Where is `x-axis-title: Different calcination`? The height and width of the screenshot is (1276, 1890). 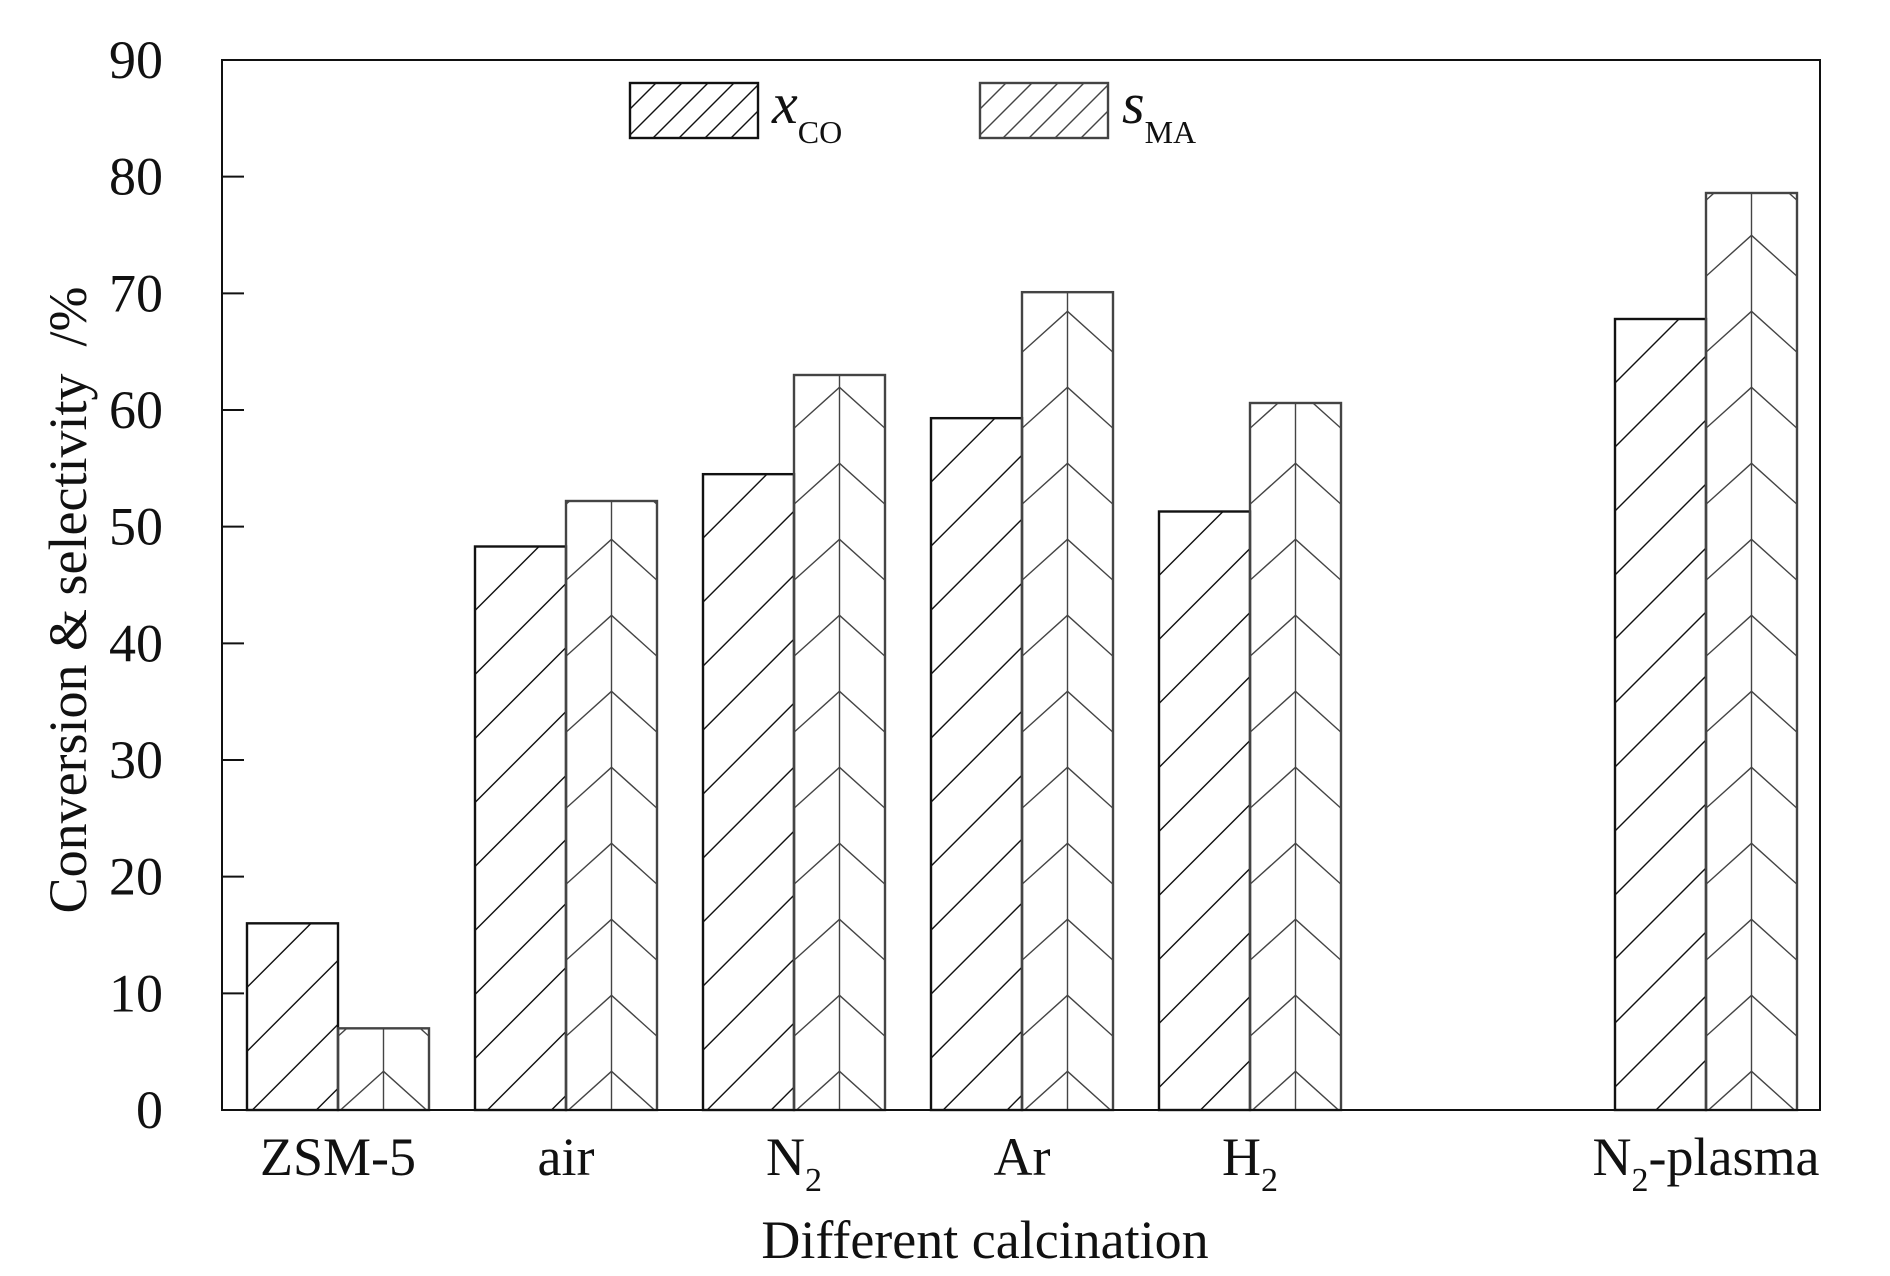 x-axis-title: Different calcination is located at coordinates (984, 1240).